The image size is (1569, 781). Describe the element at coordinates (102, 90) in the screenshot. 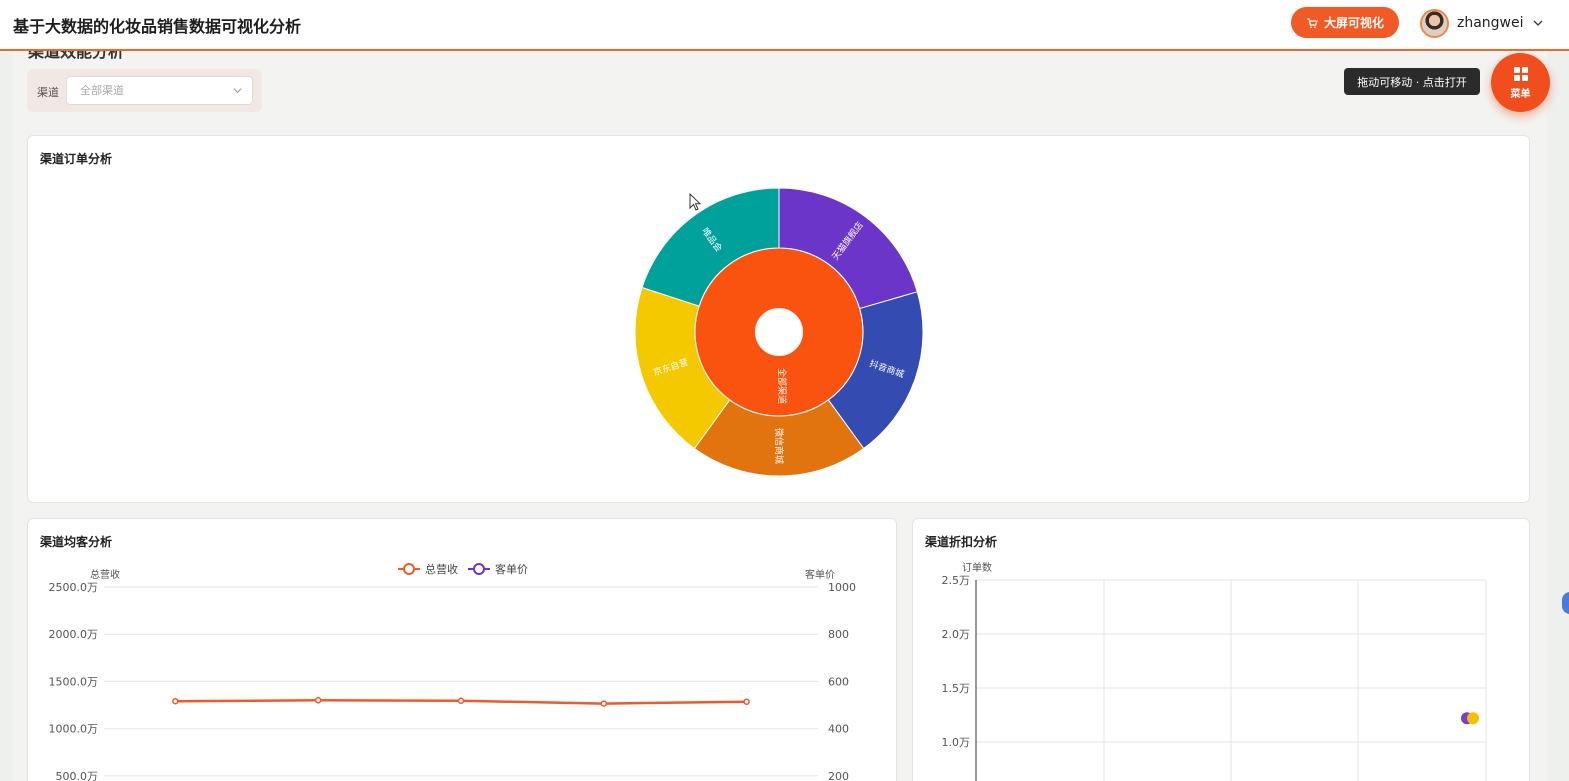

I see `channel-select-value: 全部渠道` at that location.